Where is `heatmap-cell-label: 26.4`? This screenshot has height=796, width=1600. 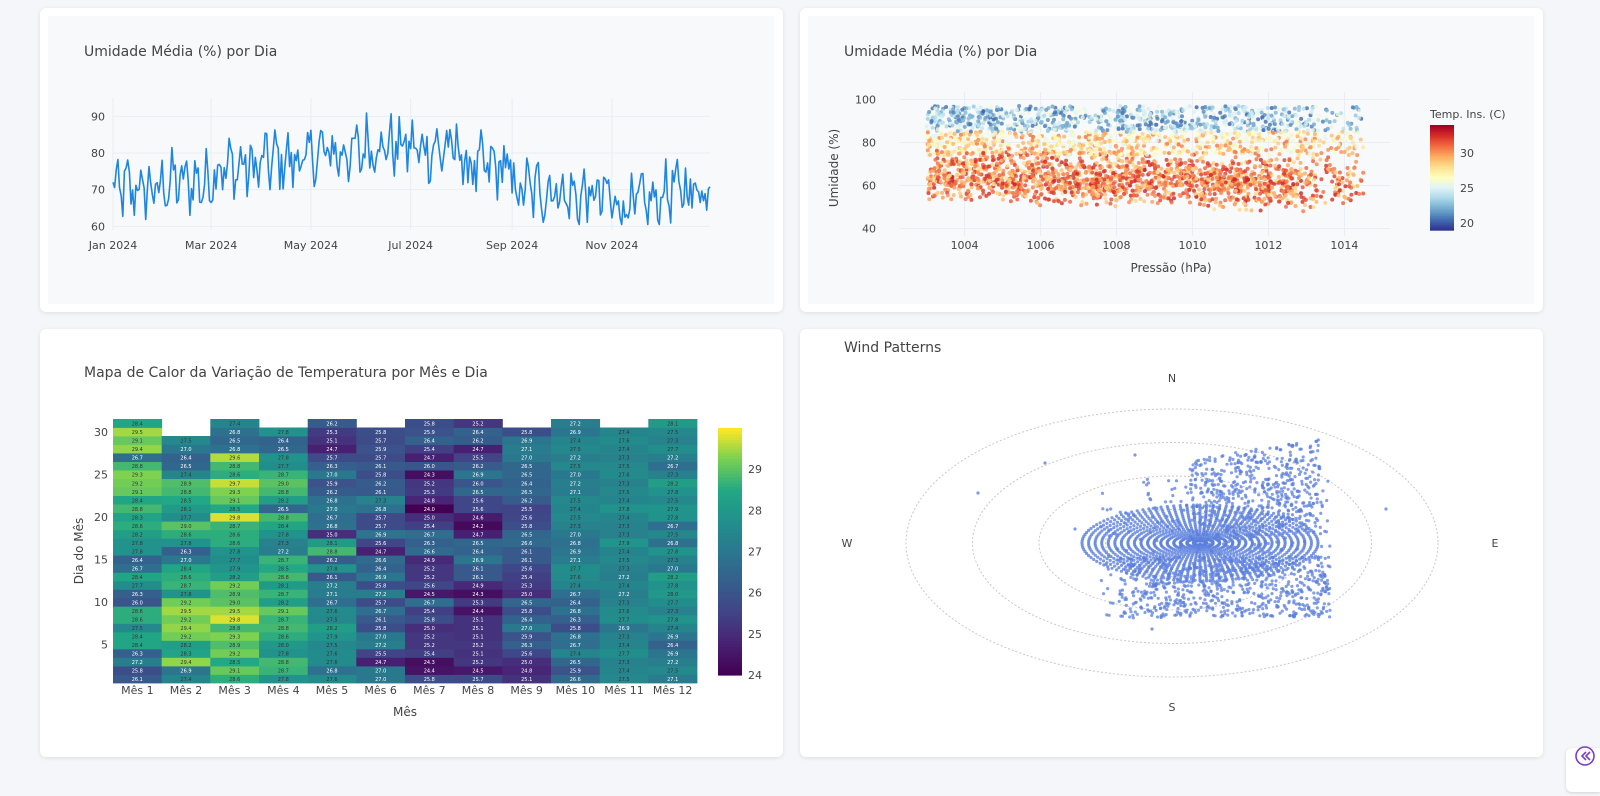
heatmap-cell-label: 26.4 is located at coordinates (283, 442).